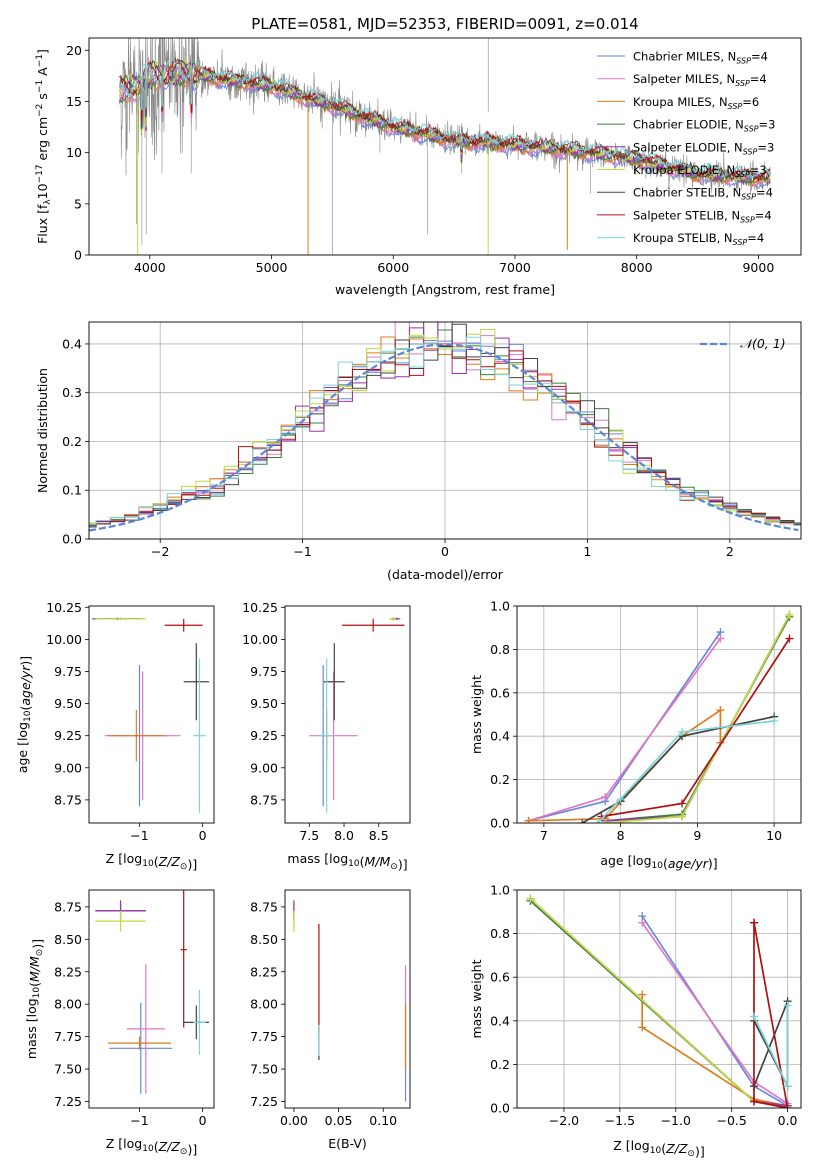 The width and height of the screenshot is (819, 1170). Describe the element at coordinates (72, 392) in the screenshot. I see `y-tick-label: 0.3` at that location.